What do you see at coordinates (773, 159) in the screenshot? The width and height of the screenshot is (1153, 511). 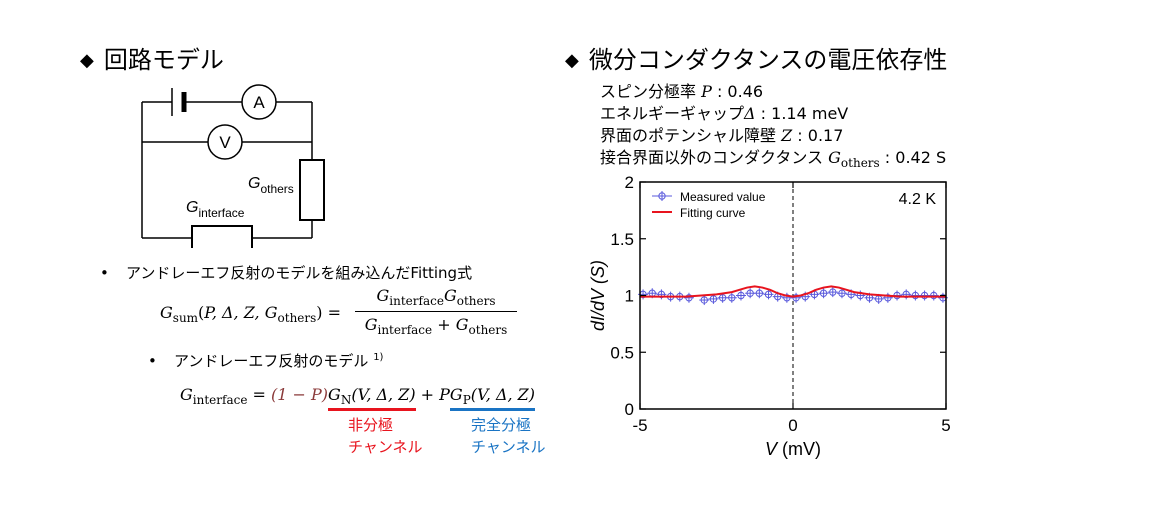 I see `param-g-others: 接合界面以外のコンダクタンス Gothers : 0.42 S` at bounding box center [773, 159].